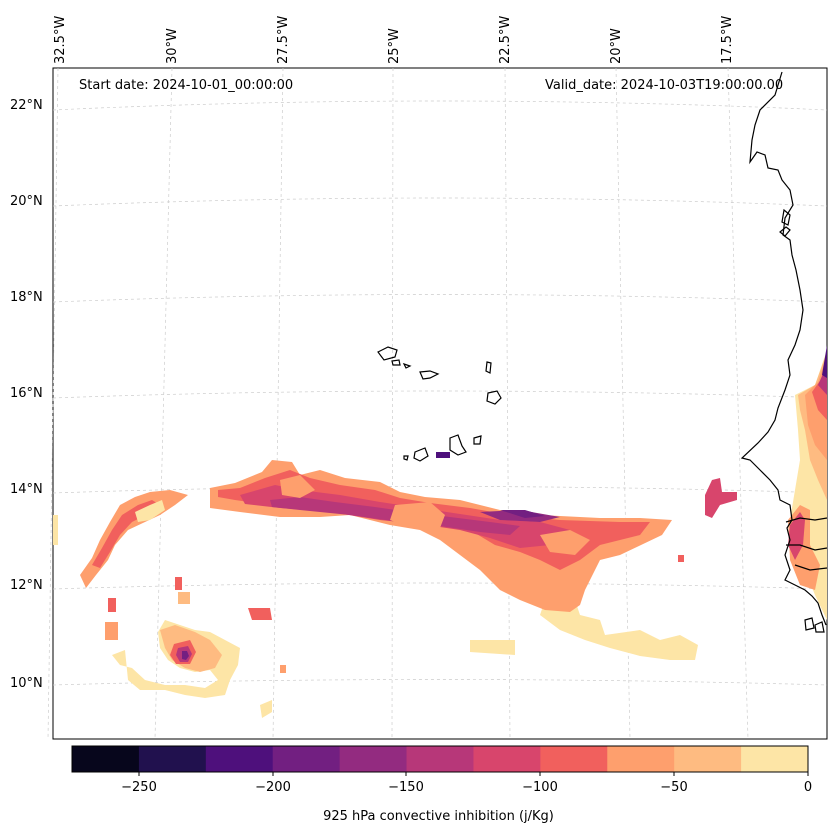  I want to click on contour-west-arc-light, so click(150, 511).